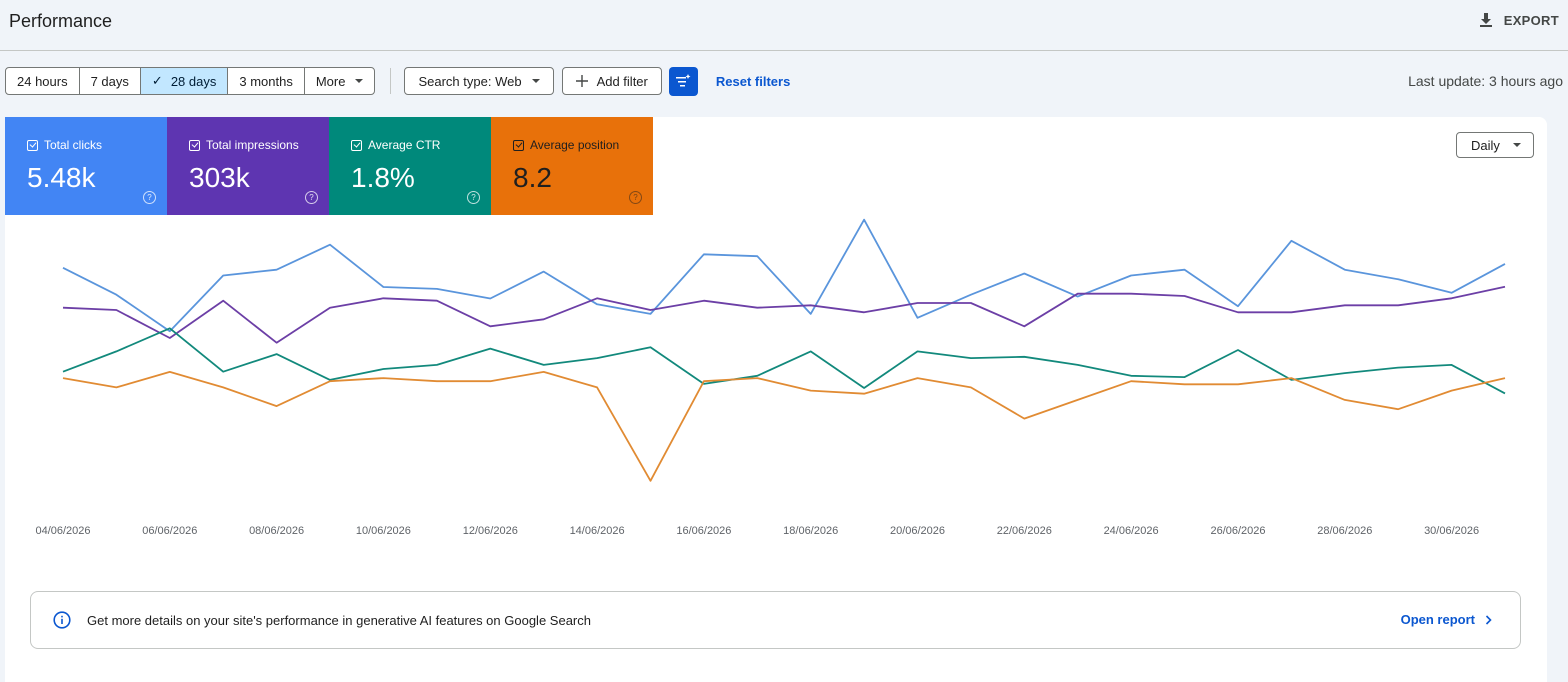  What do you see at coordinates (784, 25) in the screenshot?
I see `page-header: Performance EXPORT` at bounding box center [784, 25].